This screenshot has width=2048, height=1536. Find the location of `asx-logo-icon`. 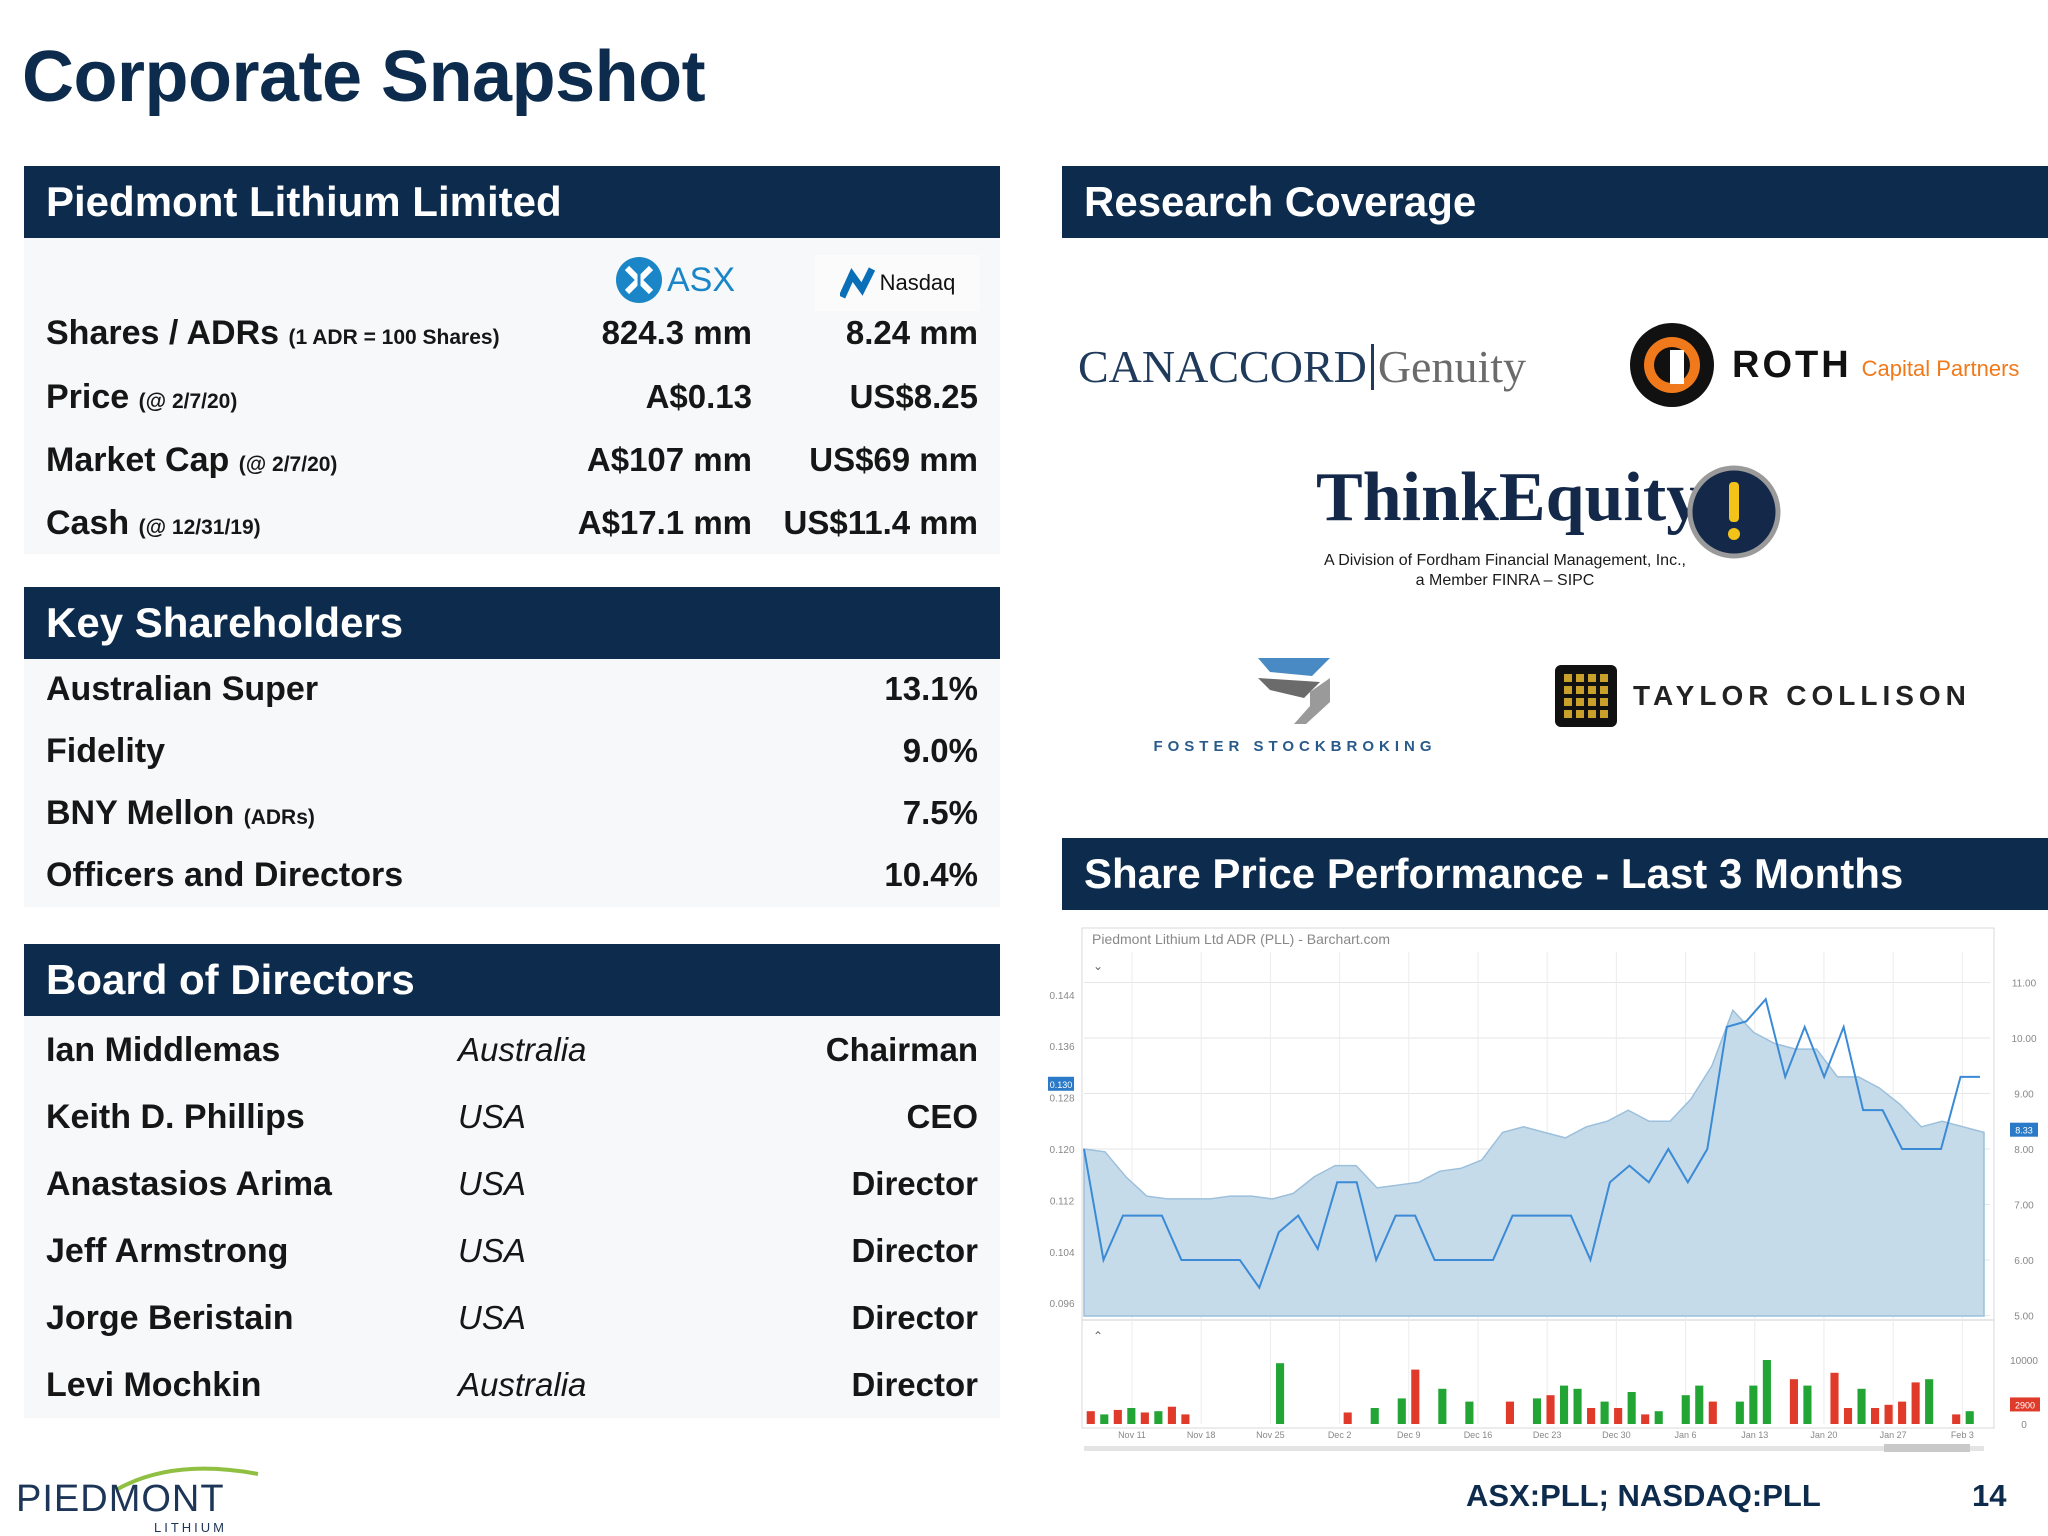

asx-logo-icon is located at coordinates (639, 280).